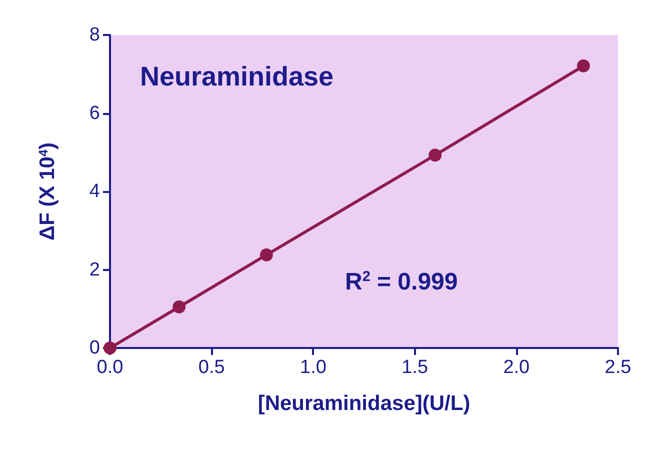 The height and width of the screenshot is (468, 650). What do you see at coordinates (211, 367) in the screenshot?
I see `x-tick-label: 0.5` at bounding box center [211, 367].